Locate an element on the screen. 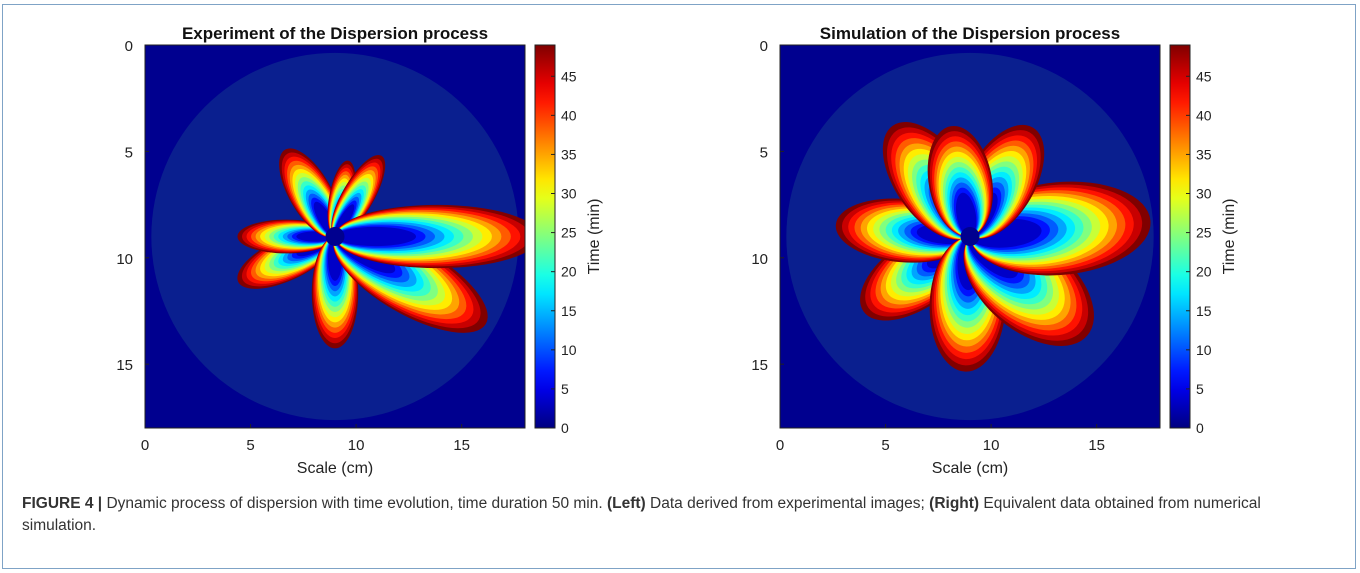 The width and height of the screenshot is (1360, 573). caption-right-label: (Right) is located at coordinates (954, 503).